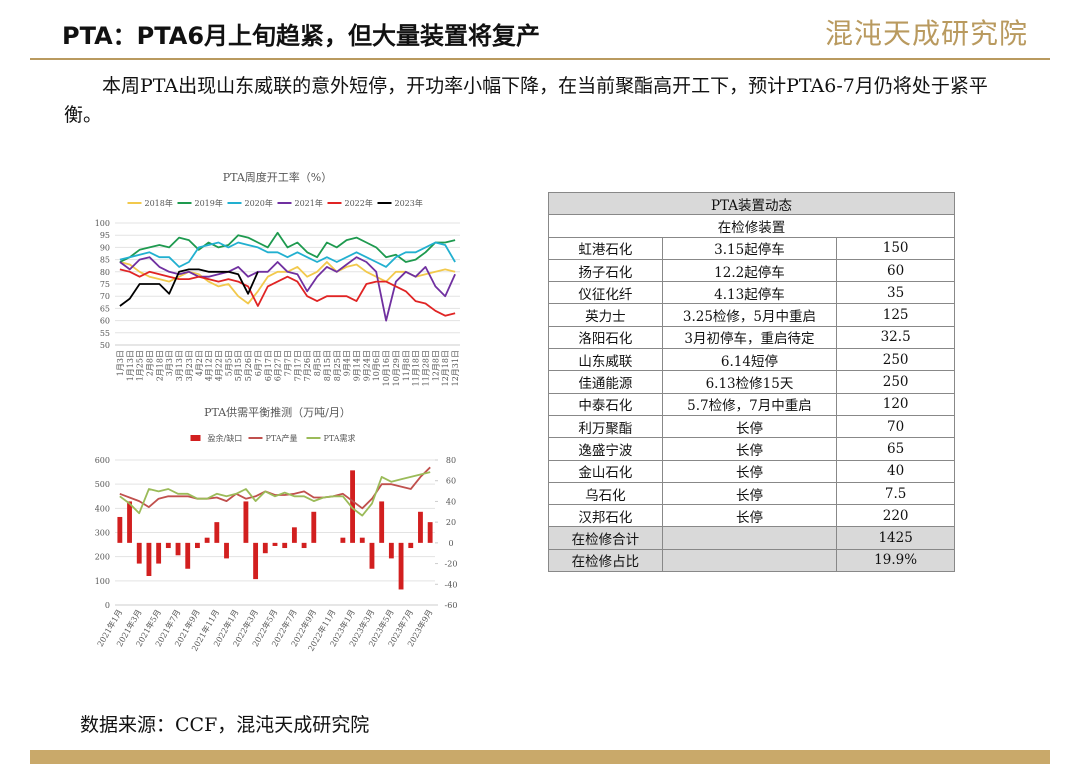  I want to click on cell: 150, so click(895, 248).